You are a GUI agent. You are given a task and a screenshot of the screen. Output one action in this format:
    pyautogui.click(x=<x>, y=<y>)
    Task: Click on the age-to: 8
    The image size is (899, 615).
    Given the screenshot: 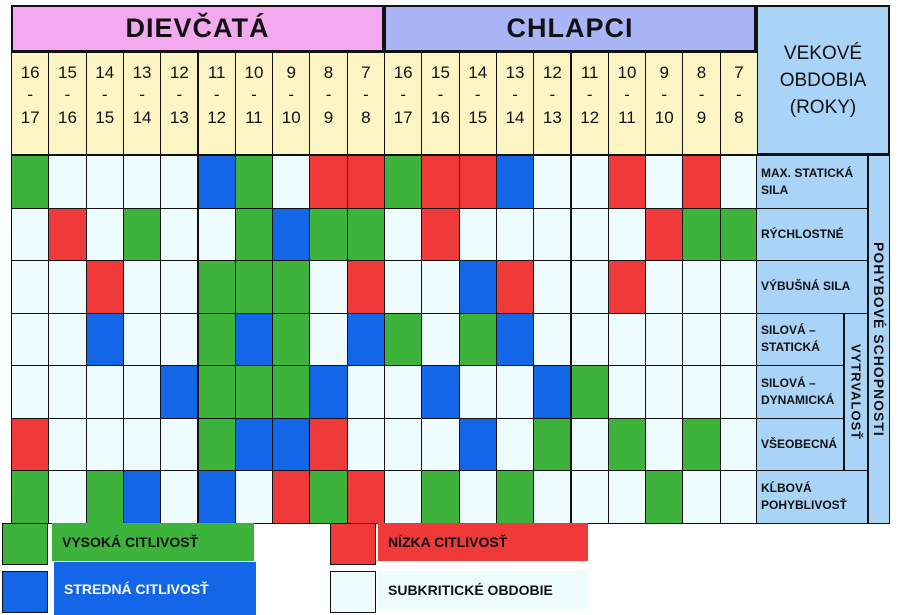 What is the action you would take?
    pyautogui.click(x=739, y=117)
    